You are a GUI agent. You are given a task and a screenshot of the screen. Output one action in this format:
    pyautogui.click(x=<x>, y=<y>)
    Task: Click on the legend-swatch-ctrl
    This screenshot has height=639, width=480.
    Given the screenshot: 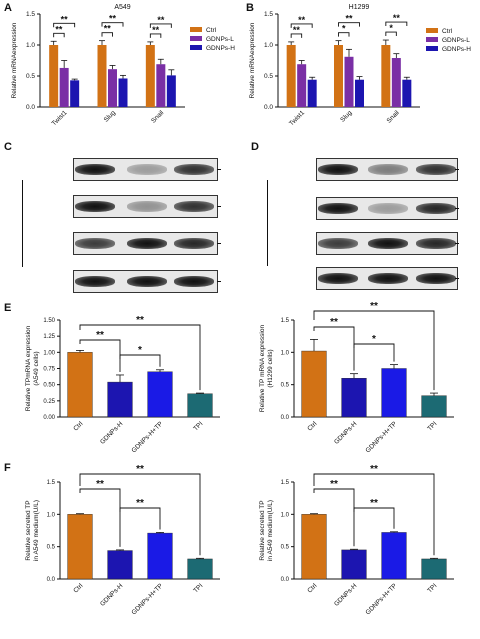 What is the action you would take?
    pyautogui.click(x=432, y=30)
    